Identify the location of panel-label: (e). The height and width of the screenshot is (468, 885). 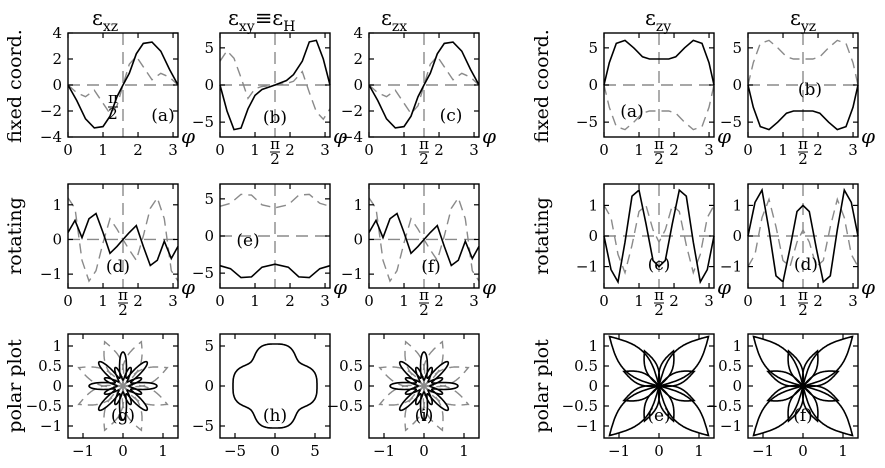
(247, 241).